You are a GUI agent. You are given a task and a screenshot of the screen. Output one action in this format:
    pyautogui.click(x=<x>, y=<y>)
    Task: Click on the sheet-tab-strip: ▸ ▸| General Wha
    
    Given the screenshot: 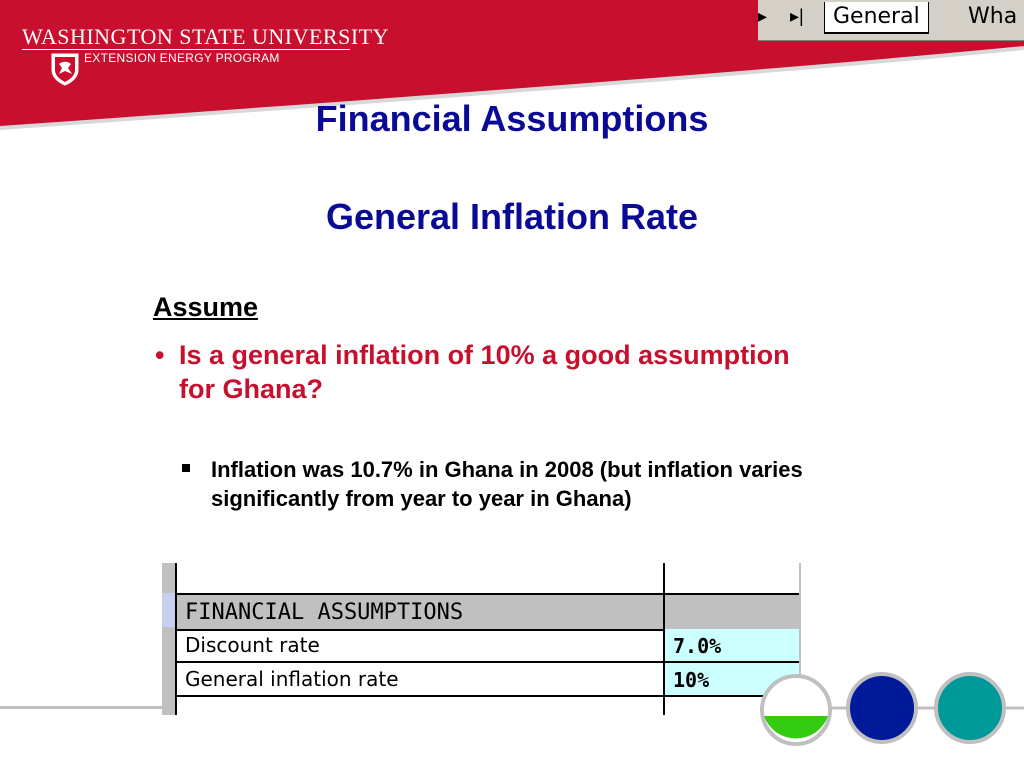 What is the action you would take?
    pyautogui.click(x=891, y=20)
    